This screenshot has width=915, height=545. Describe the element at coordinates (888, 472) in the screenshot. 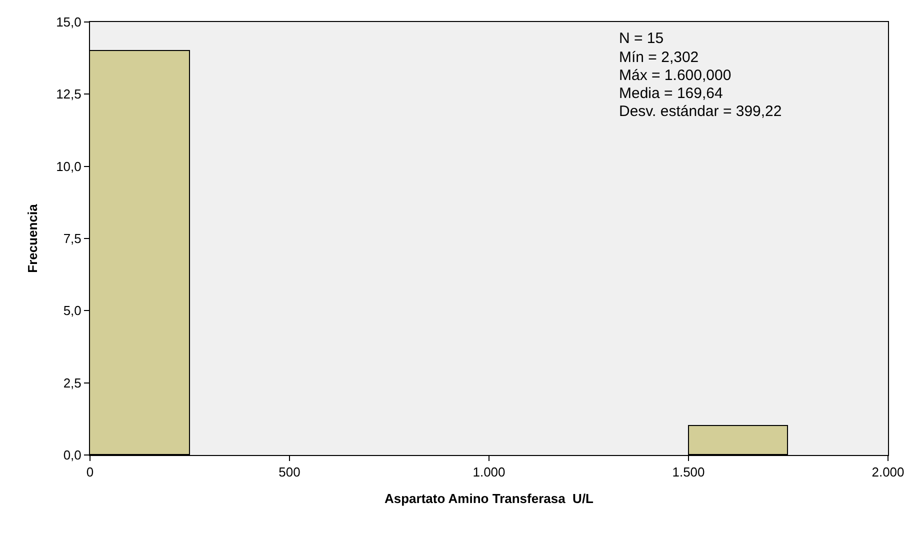

I see `x-tick-label: 2.000` at that location.